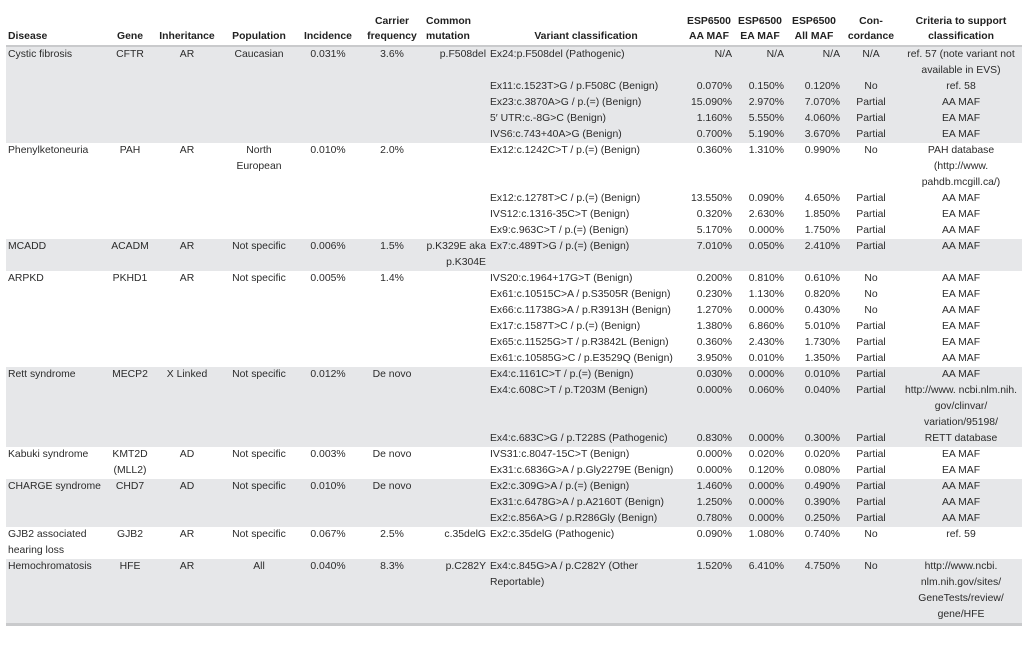 The height and width of the screenshot is (656, 1024). What do you see at coordinates (392, 592) in the screenshot?
I see `carrier-frequency-cell: 8.3%` at bounding box center [392, 592].